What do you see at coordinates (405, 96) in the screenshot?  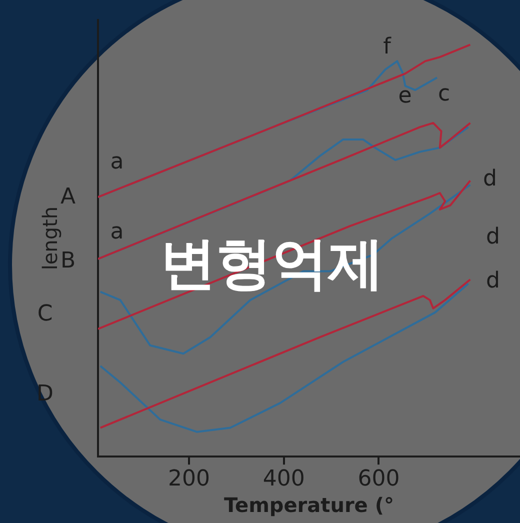 I see `annotation: e` at bounding box center [405, 96].